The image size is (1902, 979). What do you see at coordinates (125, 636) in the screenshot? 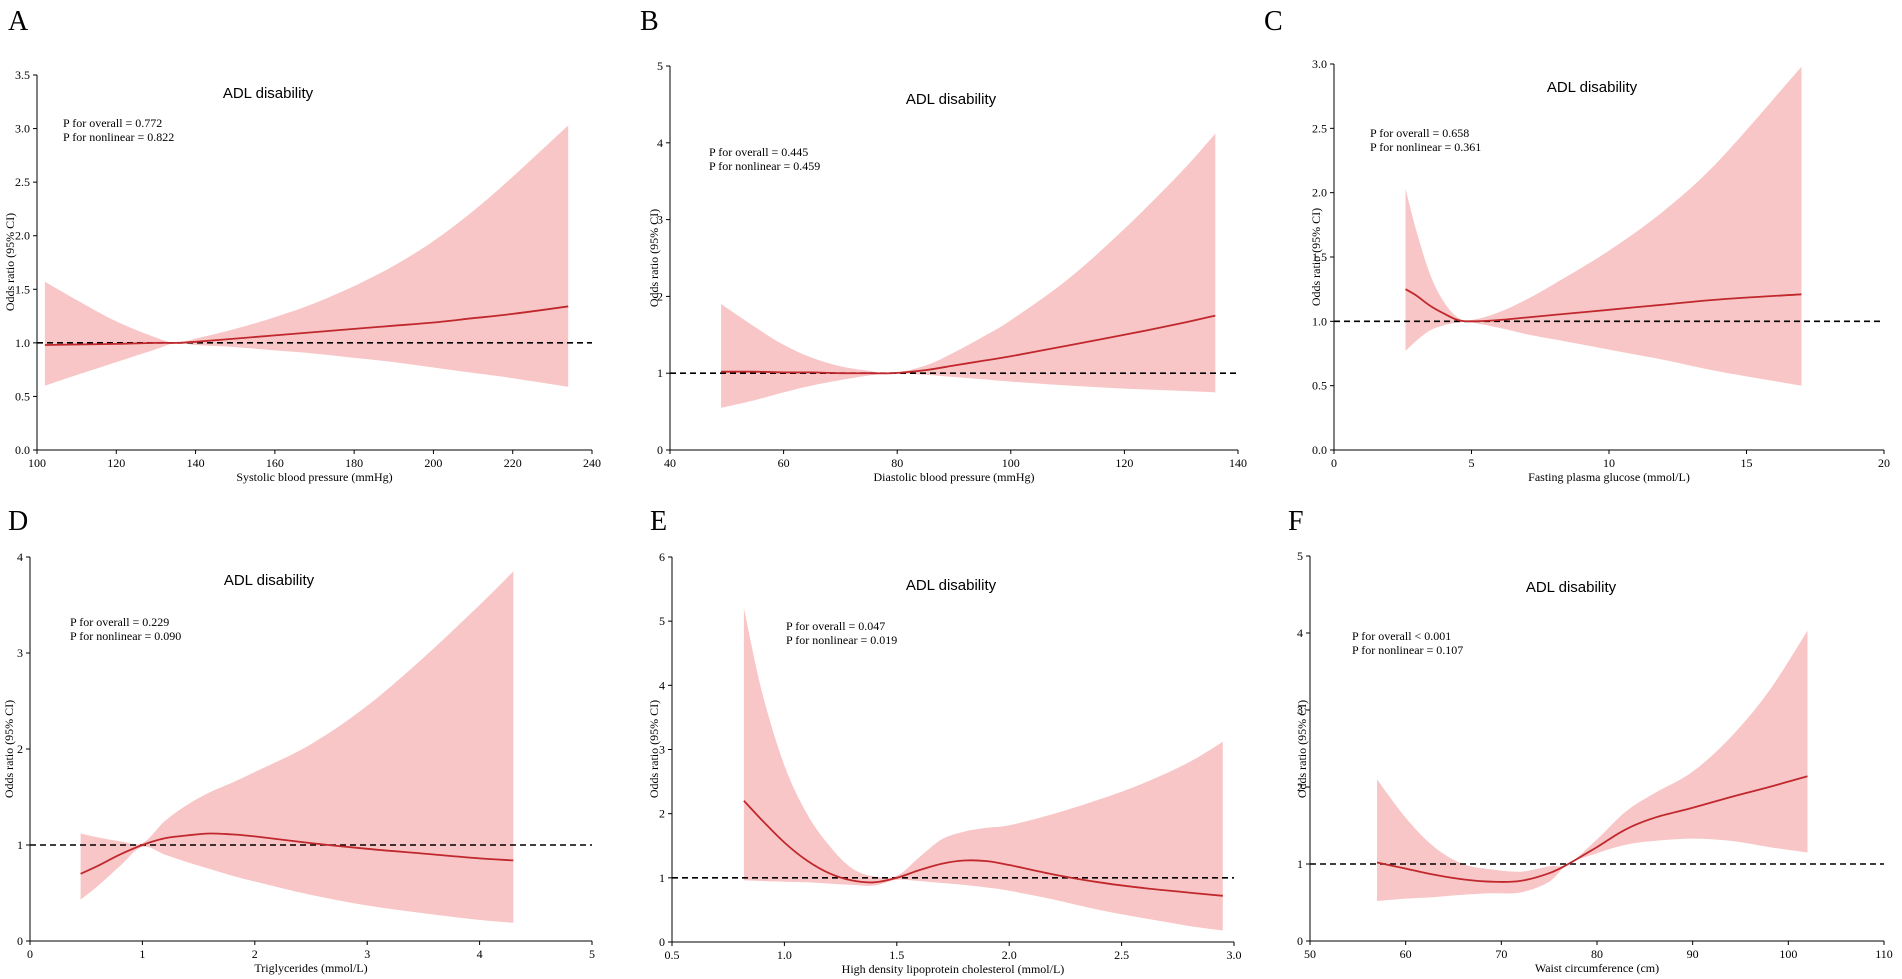
I see `p-value-annotation-d: P for nonlinear = 0.090` at bounding box center [125, 636].